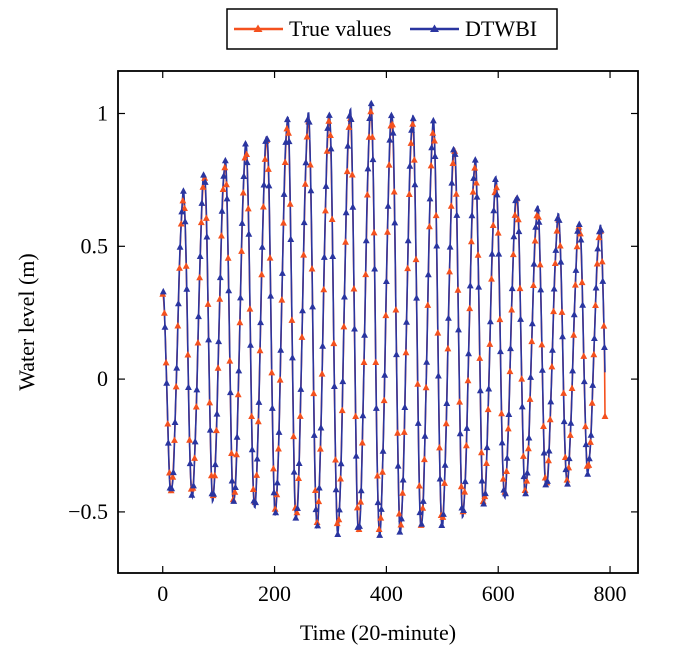 This screenshot has height=651, width=678. I want to click on y-tick-label: −0.5, so click(88, 511).